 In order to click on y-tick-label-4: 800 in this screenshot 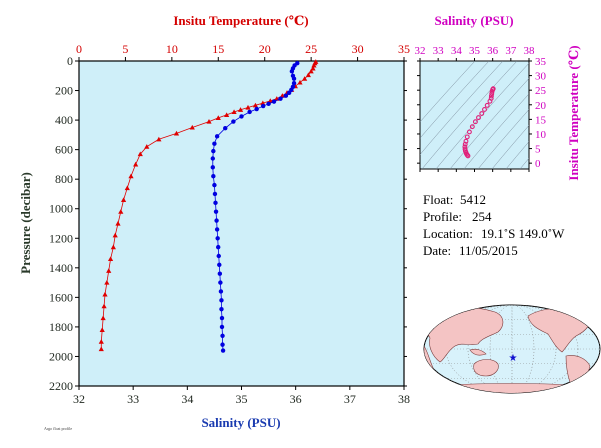, I will do `click(64, 179)`.